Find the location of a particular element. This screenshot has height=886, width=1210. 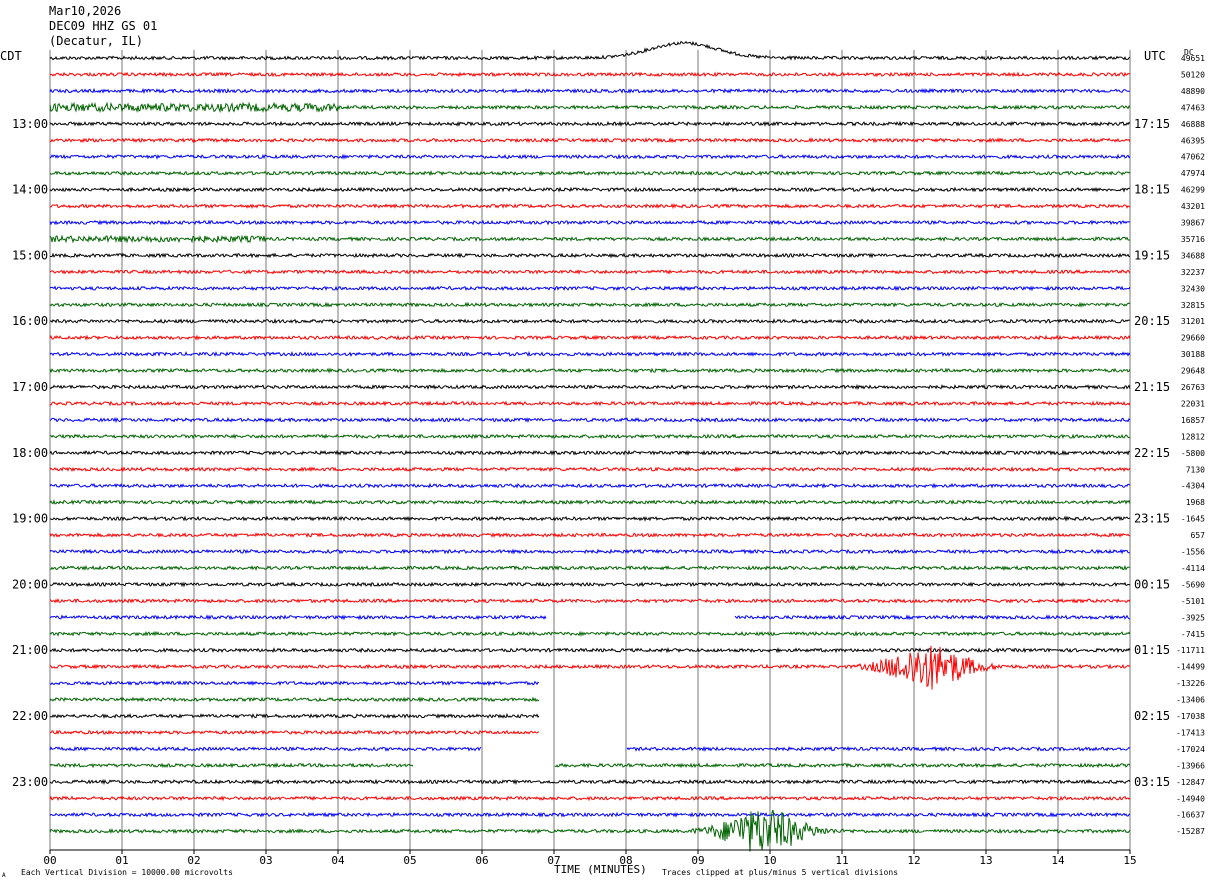

dc-offset-label: -11711 is located at coordinates (1190, 650).